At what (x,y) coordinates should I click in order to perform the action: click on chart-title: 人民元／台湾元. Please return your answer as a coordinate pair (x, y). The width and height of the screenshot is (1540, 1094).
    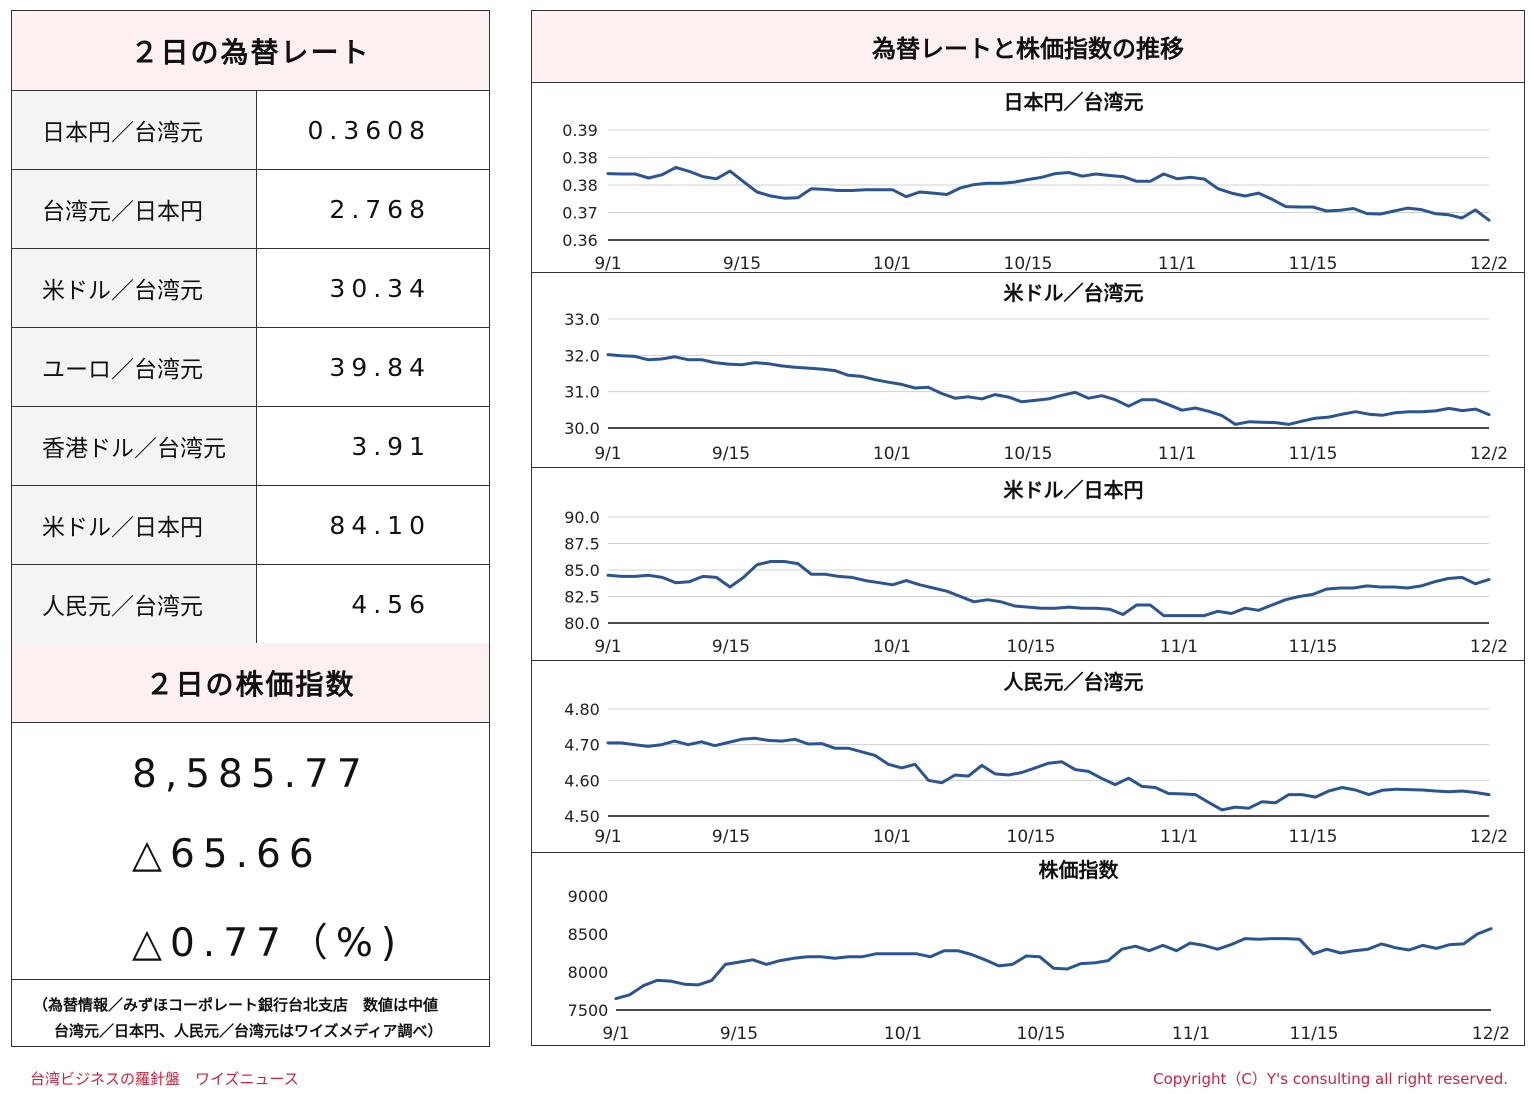
    Looking at the image, I should click on (1074, 682).